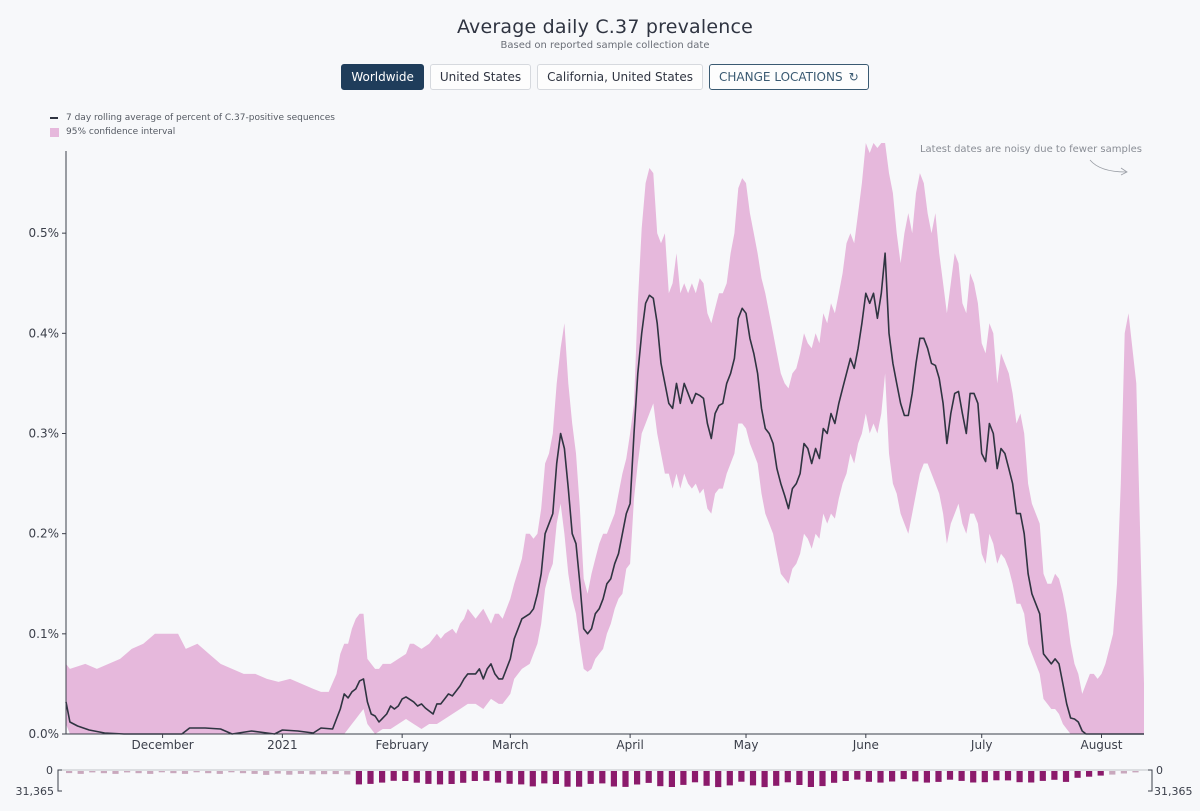 This screenshot has height=811, width=1200. What do you see at coordinates (54, 132) in the screenshot?
I see `legend-band-swatch` at bounding box center [54, 132].